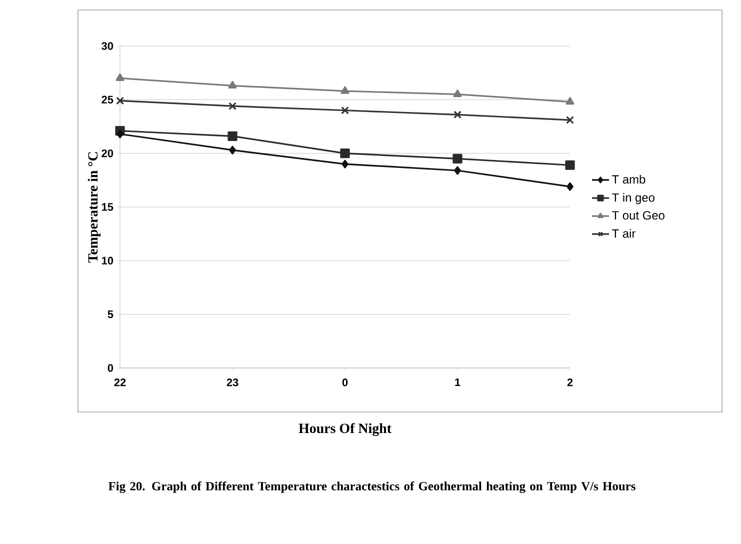 This screenshot has height=544, width=741. What do you see at coordinates (633, 198) in the screenshot?
I see `legend-label: T in geo` at bounding box center [633, 198].